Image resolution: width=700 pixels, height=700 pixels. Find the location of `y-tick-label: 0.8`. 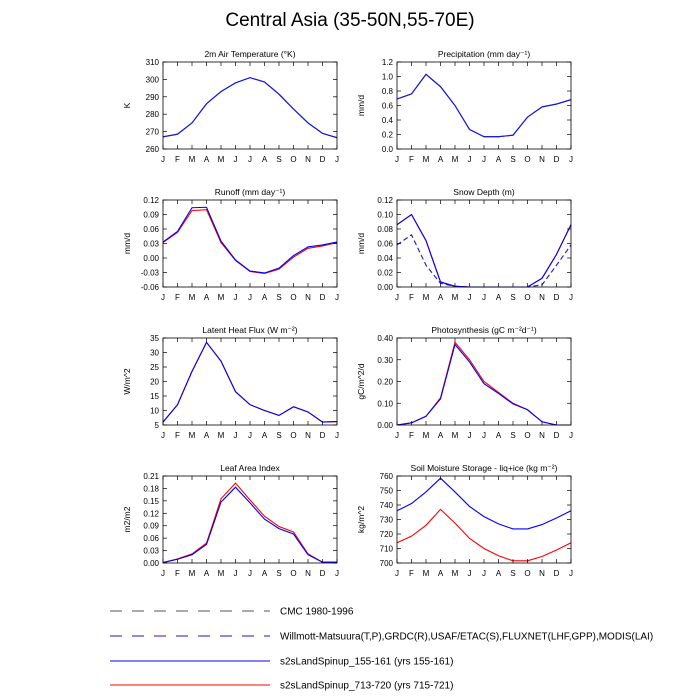

y-tick-label: 0.8 is located at coordinates (388, 91).